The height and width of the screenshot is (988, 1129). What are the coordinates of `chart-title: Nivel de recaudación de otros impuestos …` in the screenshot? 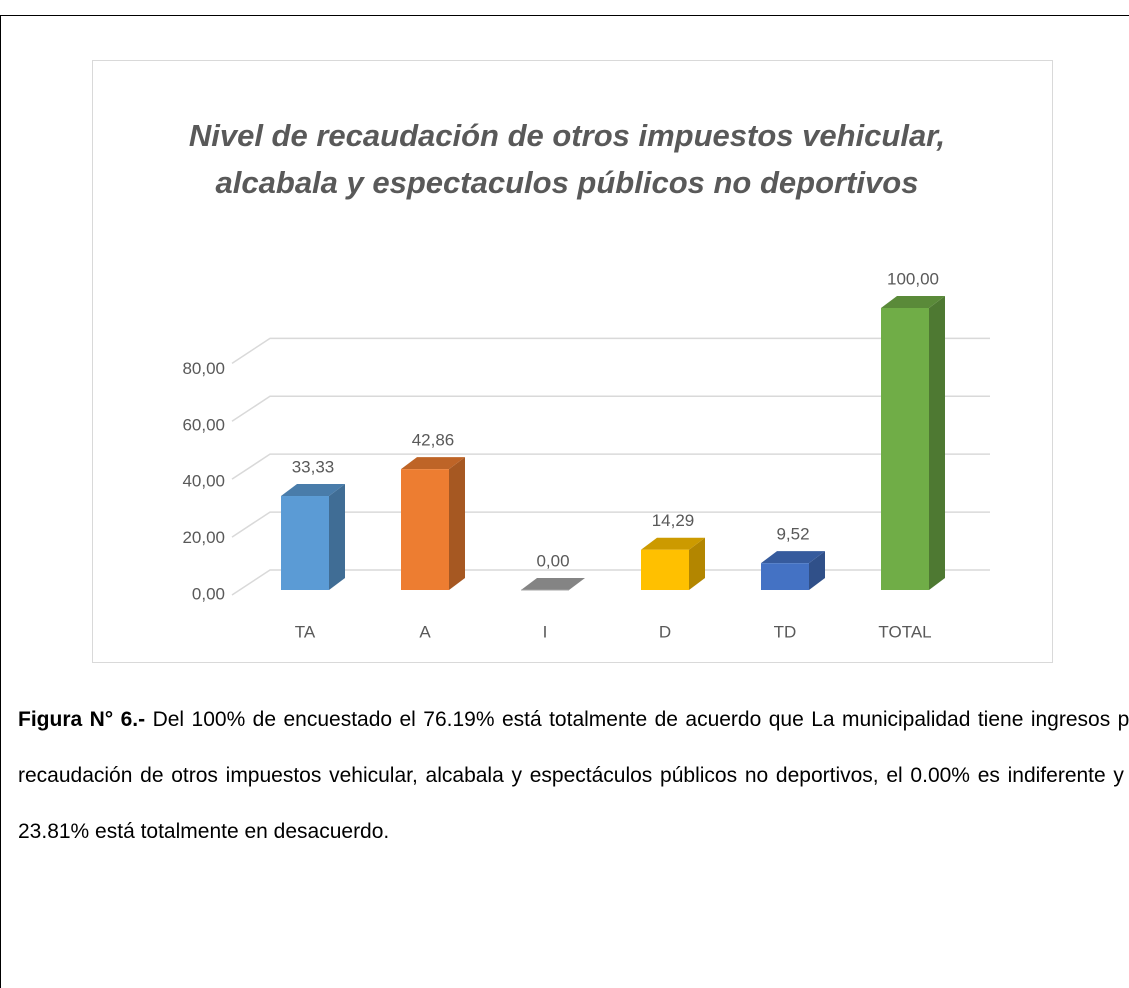 It's located at (567, 159).